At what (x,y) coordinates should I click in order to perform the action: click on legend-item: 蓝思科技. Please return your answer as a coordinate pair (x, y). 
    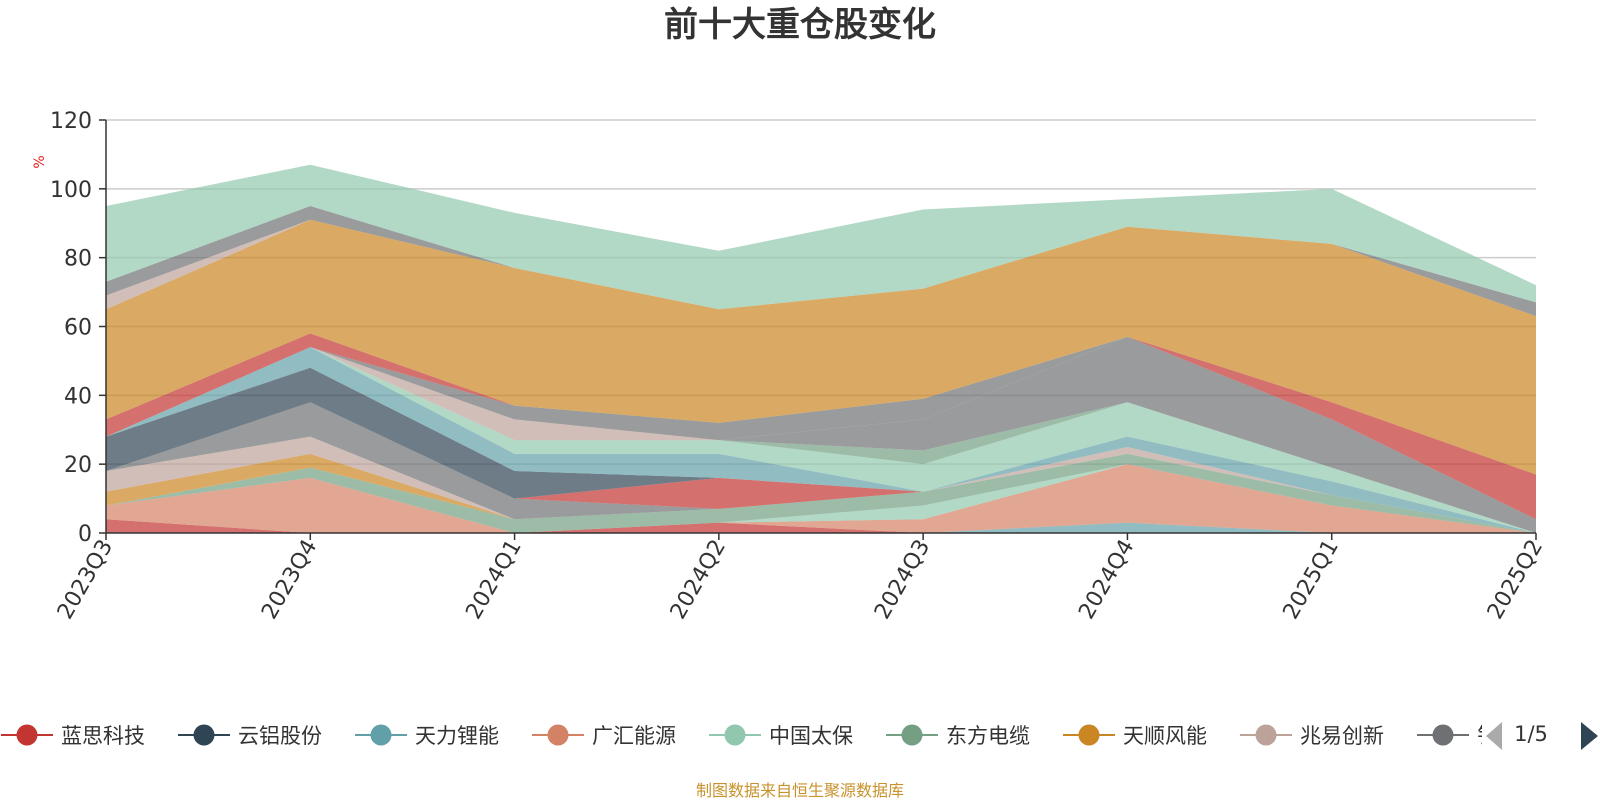
    Looking at the image, I should click on (73, 736).